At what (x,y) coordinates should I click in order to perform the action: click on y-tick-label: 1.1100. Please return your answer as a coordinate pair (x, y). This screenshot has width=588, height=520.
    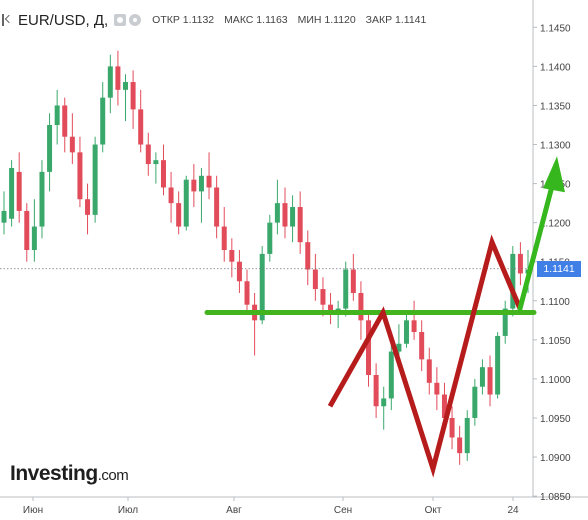
    Looking at the image, I should click on (555, 302).